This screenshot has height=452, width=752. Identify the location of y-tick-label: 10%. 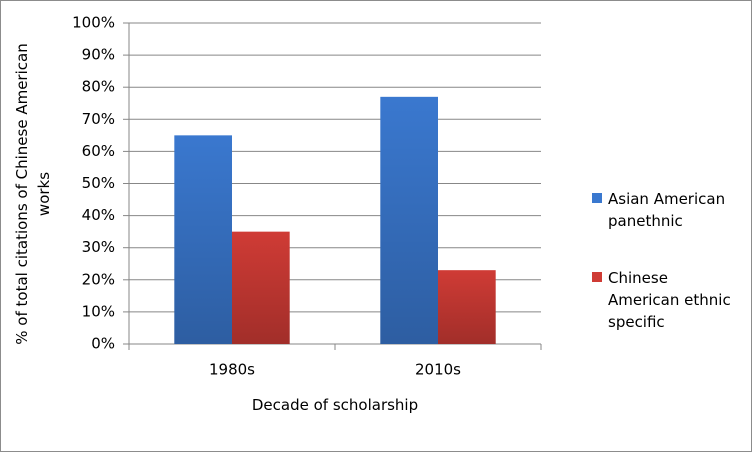
(98, 311).